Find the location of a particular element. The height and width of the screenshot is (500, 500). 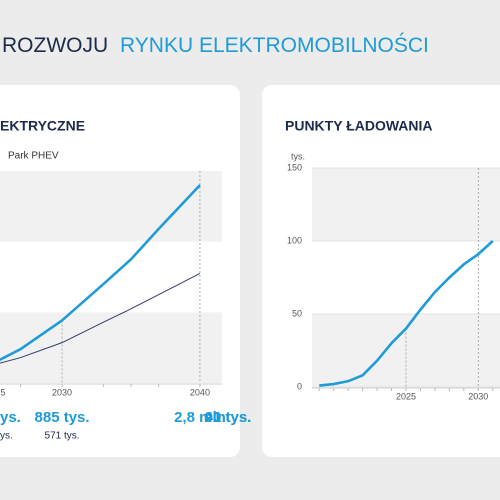

card-title: EKTRYCZNE is located at coordinates (42, 126).